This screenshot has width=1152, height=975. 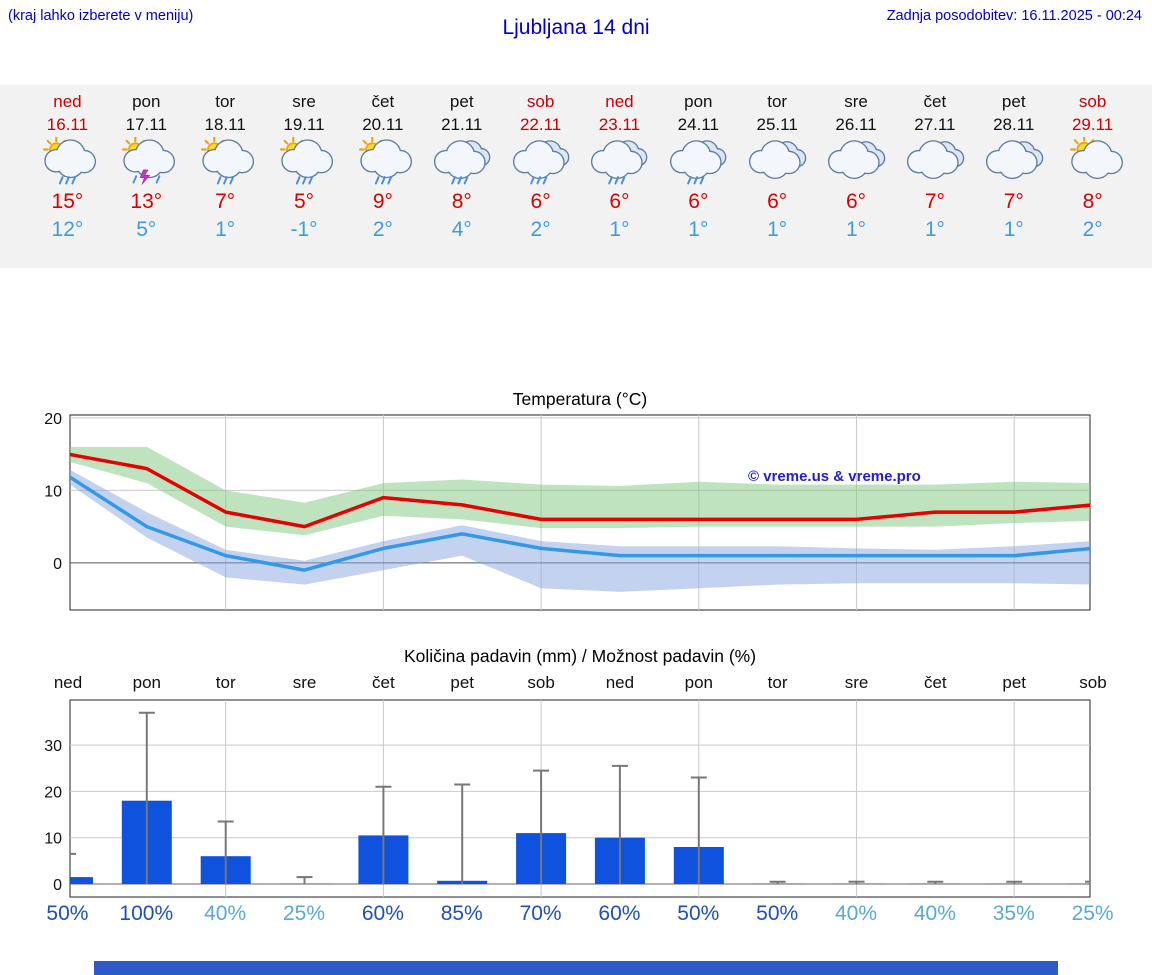 I want to click on page-title: Ljubljana 14 dni, so click(x=576, y=27).